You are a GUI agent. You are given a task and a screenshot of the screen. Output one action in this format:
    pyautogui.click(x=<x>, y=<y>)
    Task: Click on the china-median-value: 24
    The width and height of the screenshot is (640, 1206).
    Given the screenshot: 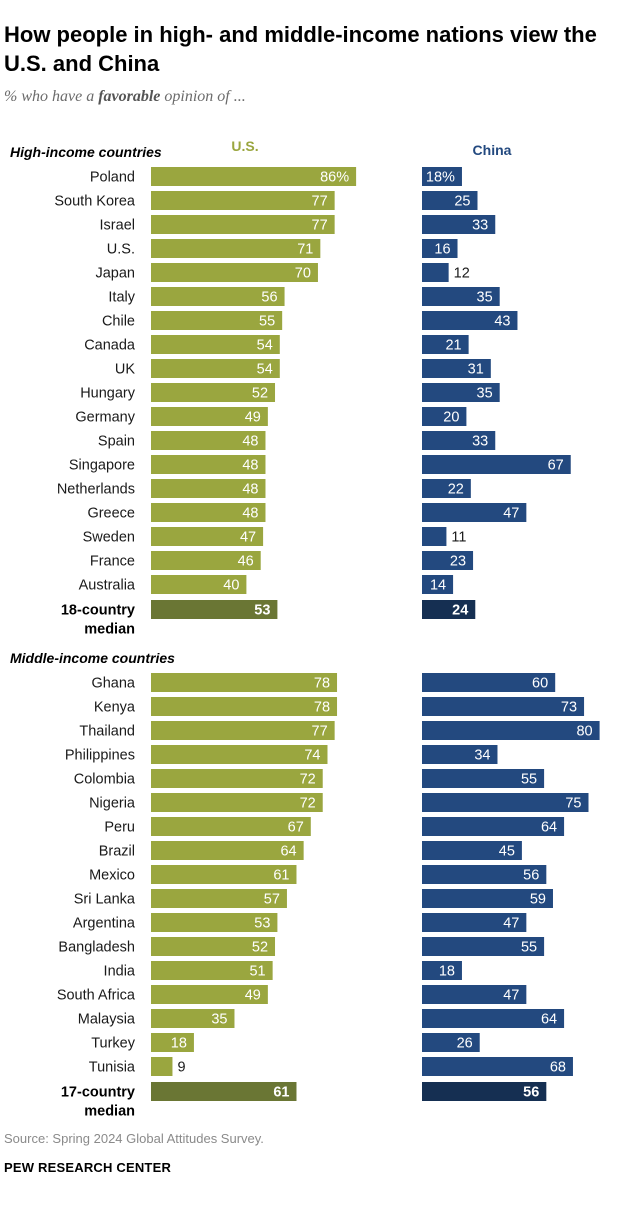 What is the action you would take?
    pyautogui.click(x=460, y=611)
    